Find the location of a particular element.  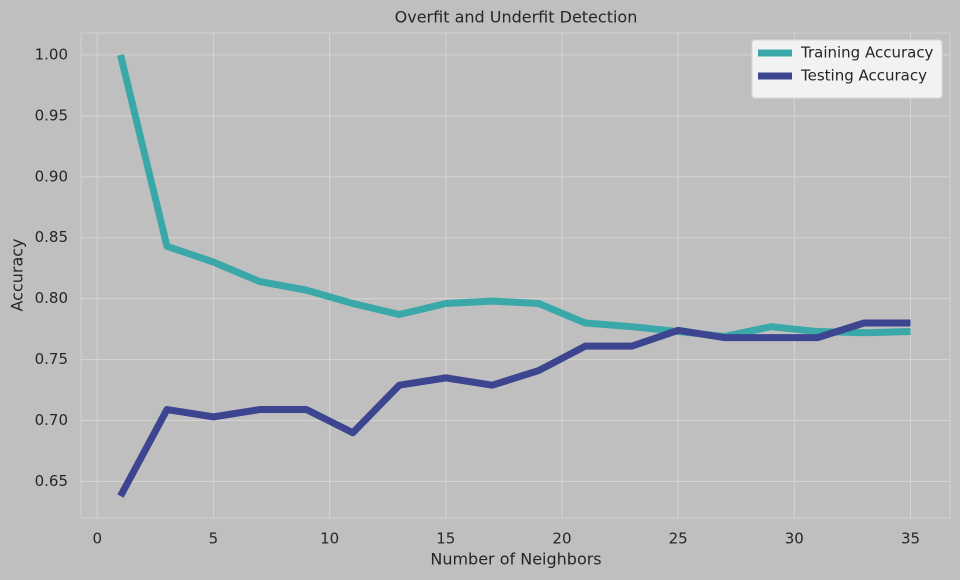

x-tick-label: 10 is located at coordinates (329, 539).